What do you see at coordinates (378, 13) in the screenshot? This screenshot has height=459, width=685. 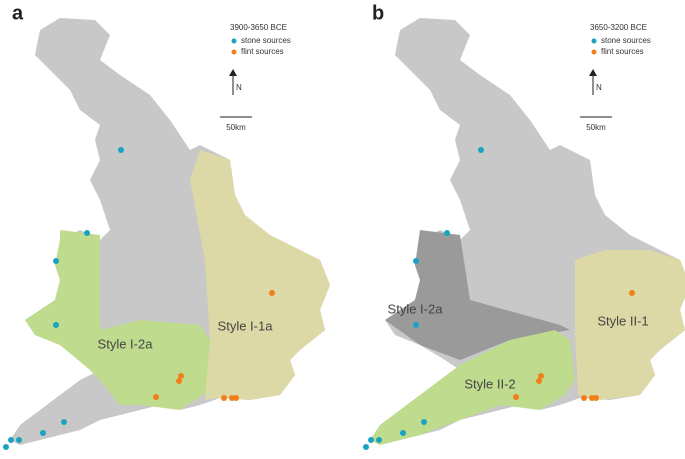 I see `panel-label: b` at bounding box center [378, 13].